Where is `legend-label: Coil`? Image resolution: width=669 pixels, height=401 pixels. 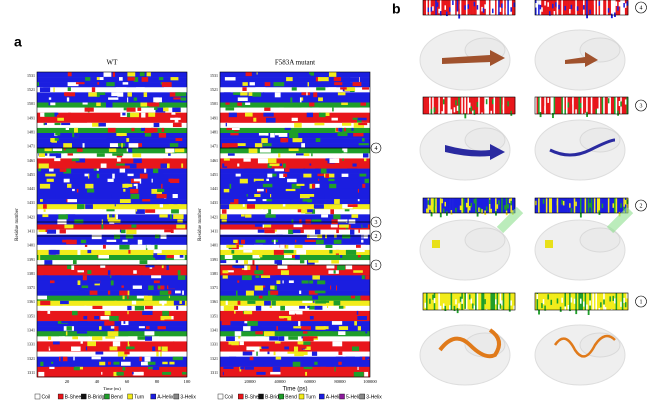
legend-label: Coil is located at coordinates (229, 397).